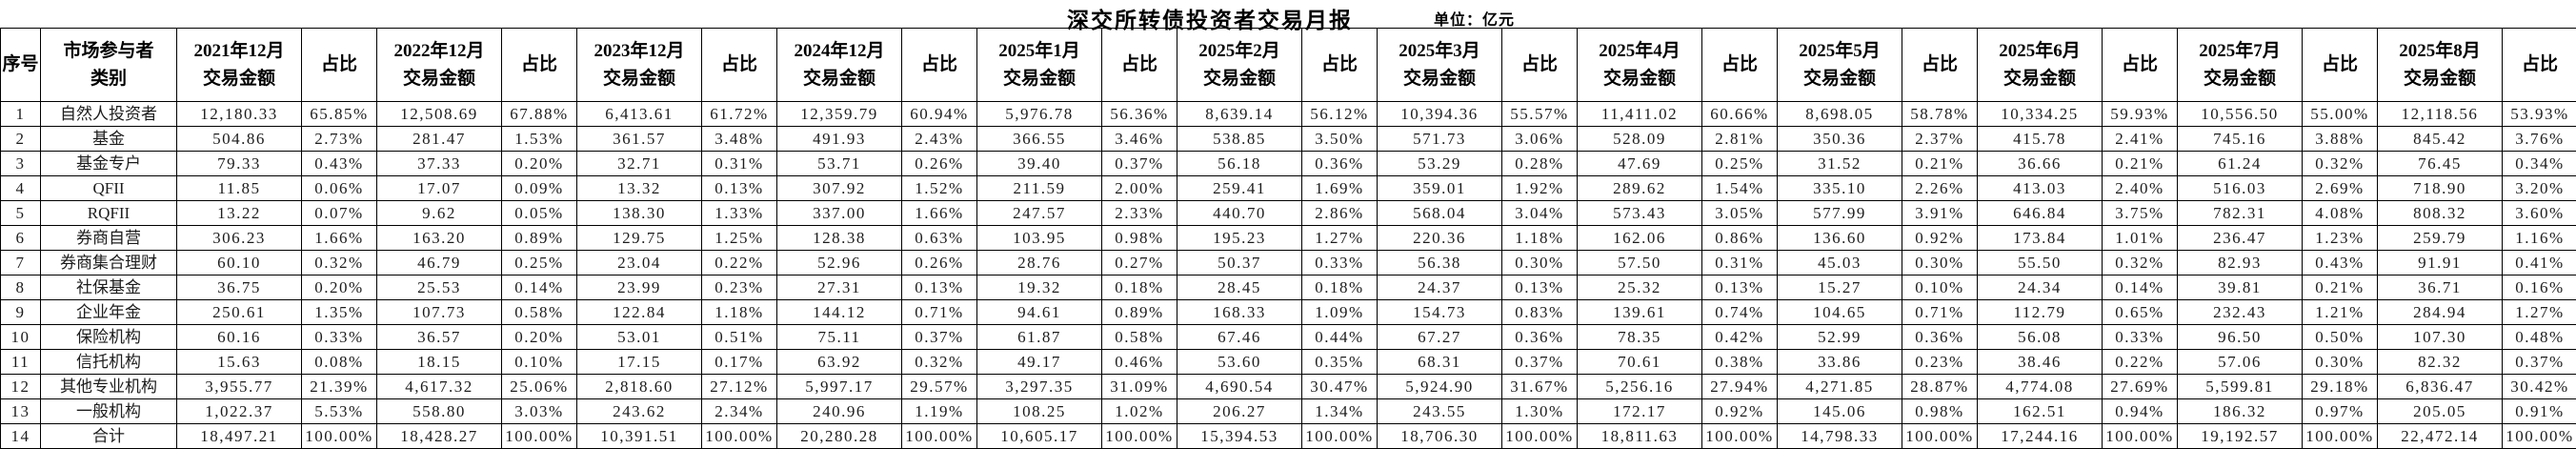  I want to click on amount-cell: 745.16, so click(2240, 139).